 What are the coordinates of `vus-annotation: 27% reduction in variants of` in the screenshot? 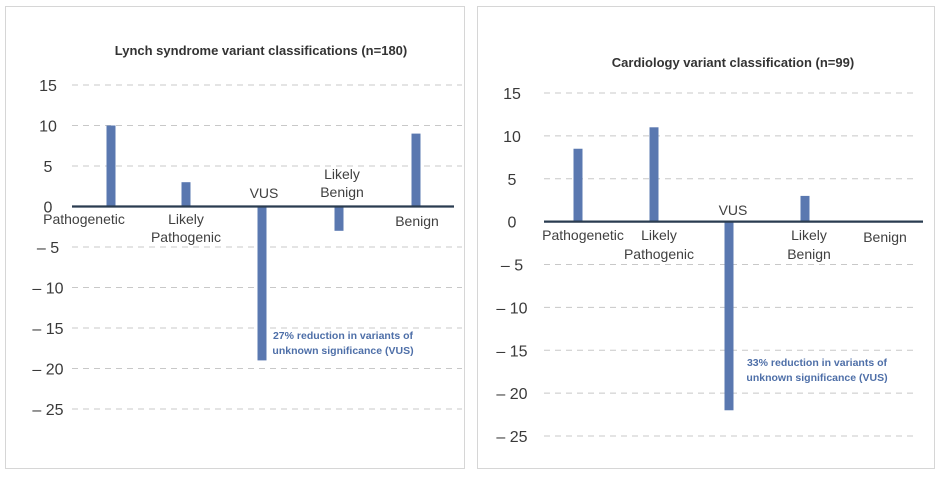 It's located at (343, 336).